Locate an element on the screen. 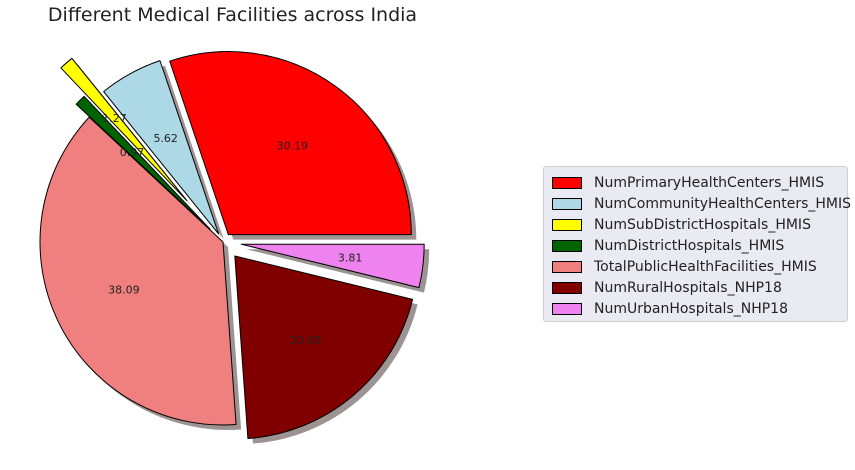 This screenshot has width=855, height=470. legend-entry: NumUrbanHospitals_NHP18 is located at coordinates (699, 308).